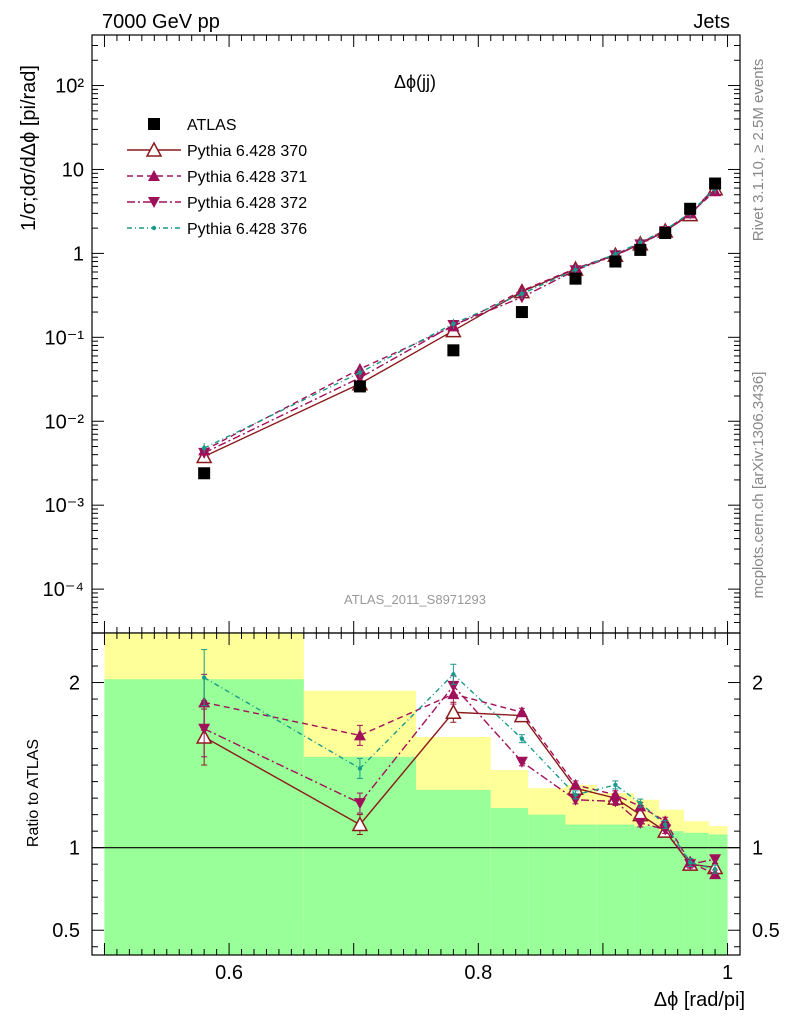  Describe the element at coordinates (758, 485) in the screenshot. I see `mcplots-label: mcplots.cern.ch [arXiv:1306.3436]` at that location.